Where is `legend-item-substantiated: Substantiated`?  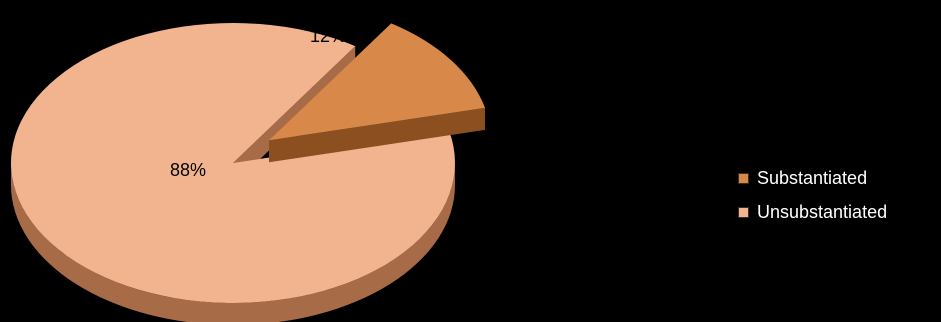 legend-item-substantiated: Substantiated is located at coordinates (812, 178).